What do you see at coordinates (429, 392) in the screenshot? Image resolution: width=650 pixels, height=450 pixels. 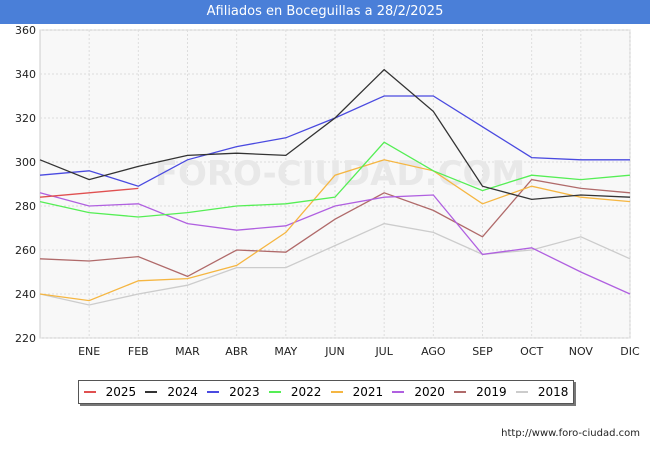 I see `legend-label: 2020` at bounding box center [429, 392].